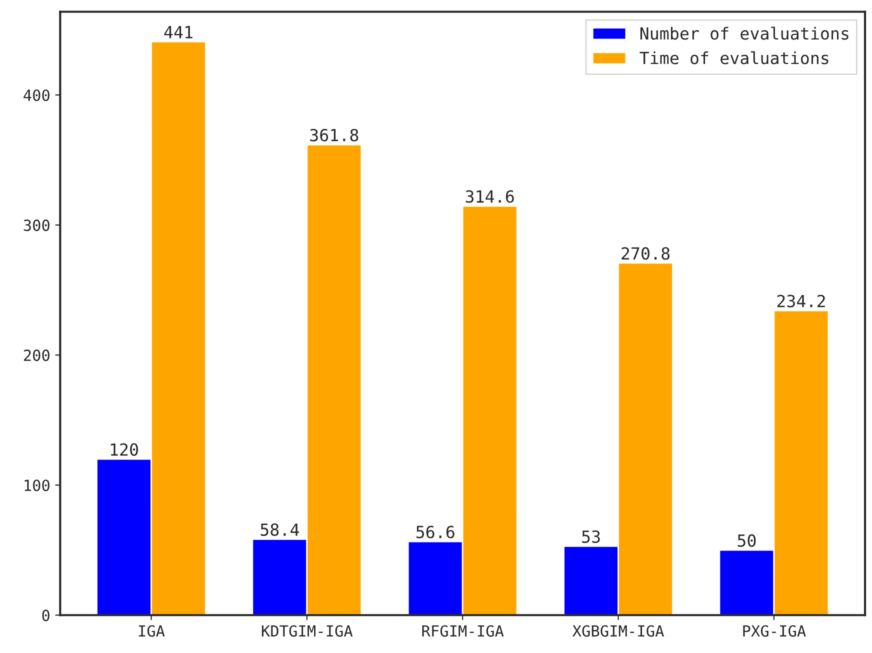  Describe the element at coordinates (46, 616) in the screenshot. I see `y-tick-label: 0` at that location.